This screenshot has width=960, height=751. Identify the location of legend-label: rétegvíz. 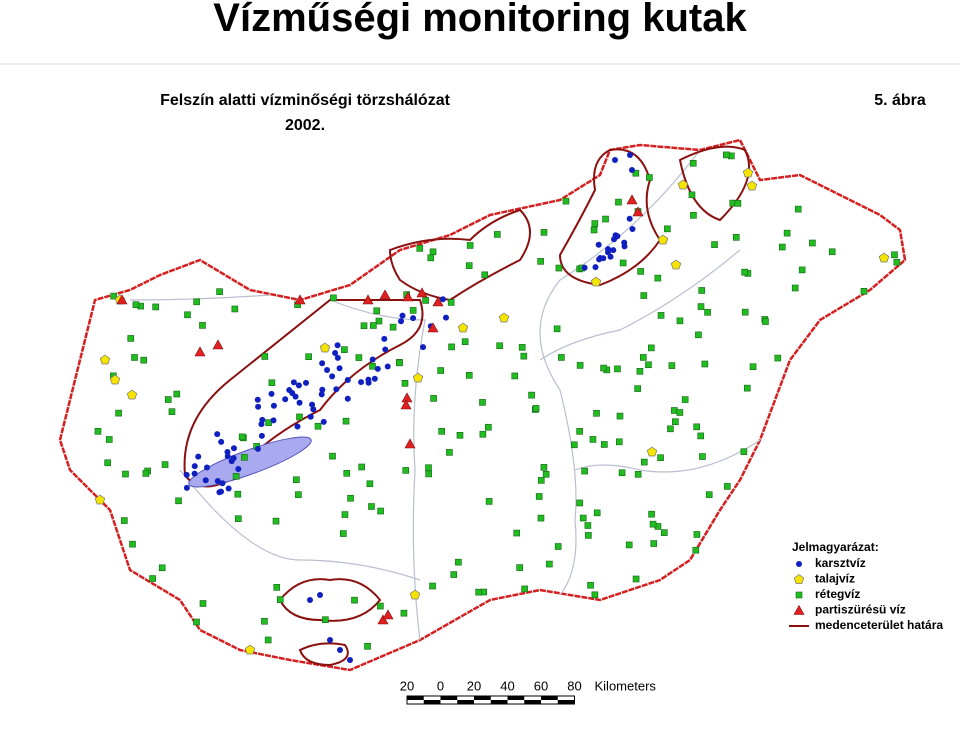
(837, 594).